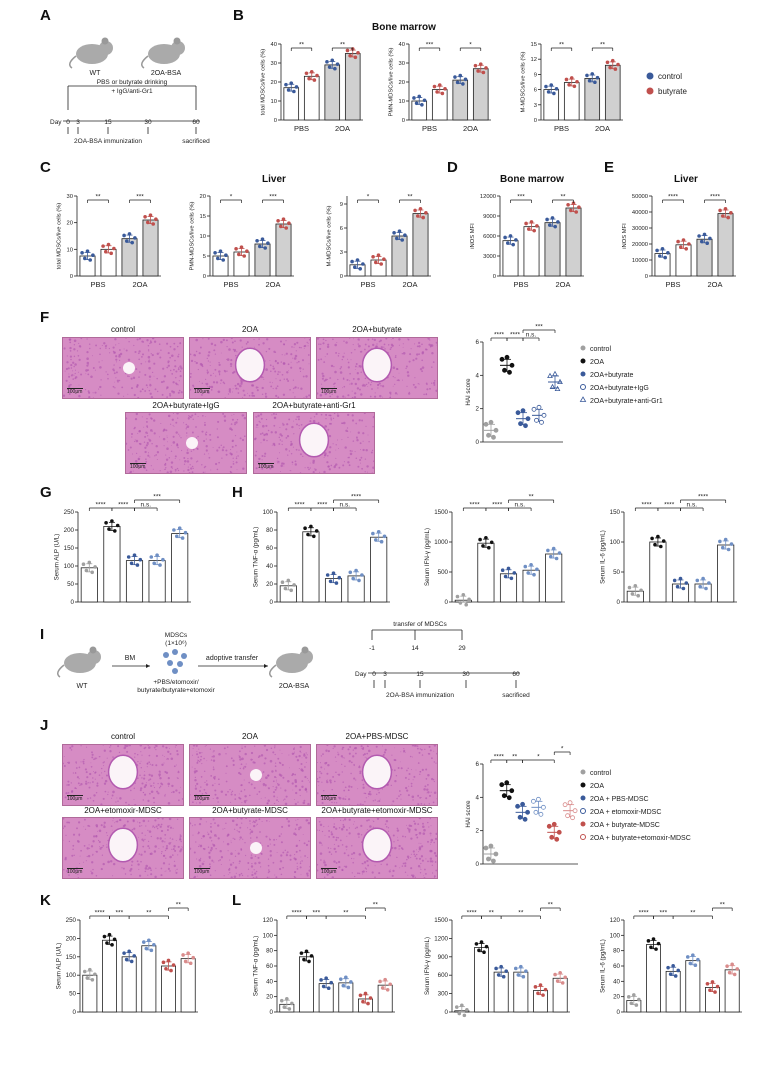  What do you see at coordinates (236, 900) in the screenshot?
I see `panel-label-l: L` at bounding box center [236, 900].